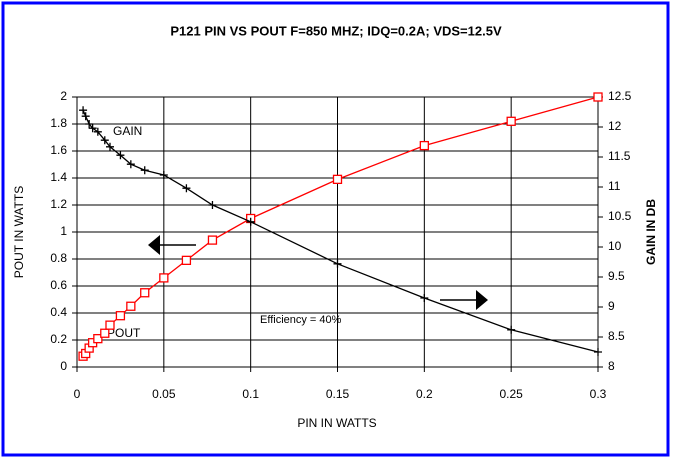  What do you see at coordinates (511, 394) in the screenshot?
I see `x-tick-label: 0.25` at bounding box center [511, 394].